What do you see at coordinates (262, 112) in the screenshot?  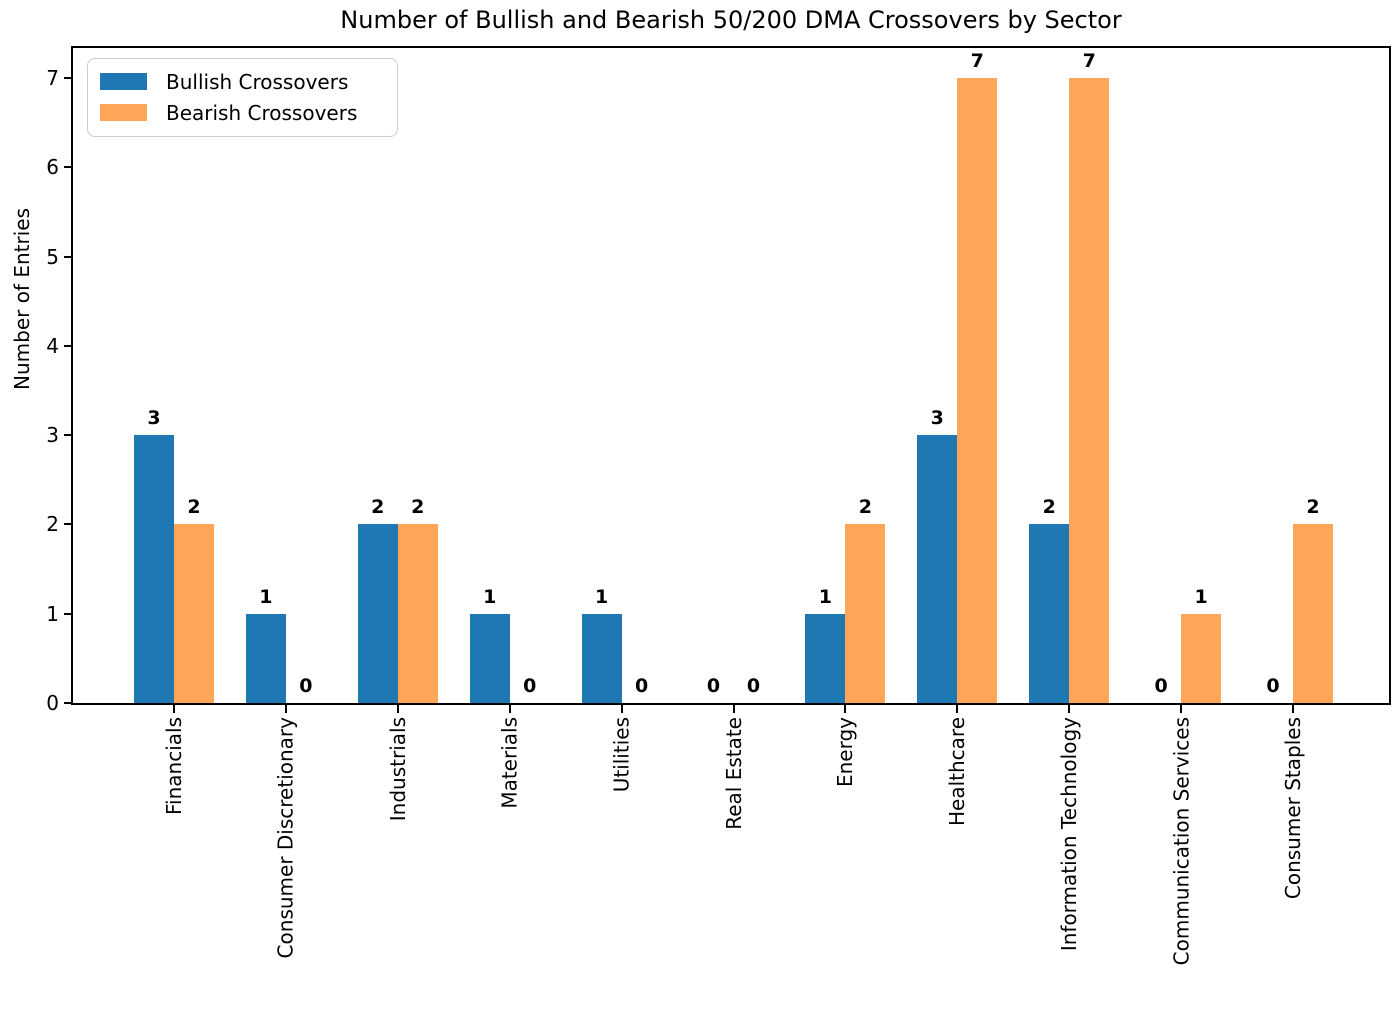 I see `legend-label-bearish: Bearish Crossovers` at bounding box center [262, 112].